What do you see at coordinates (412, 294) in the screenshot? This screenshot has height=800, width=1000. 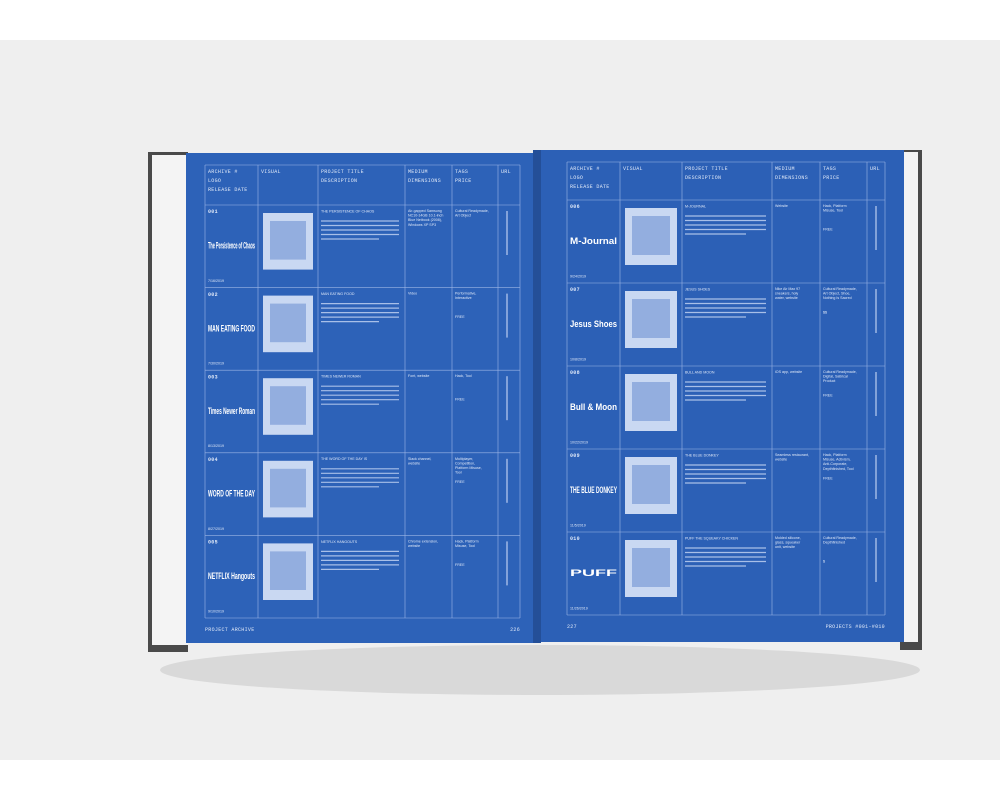 I see `medium: Video` at bounding box center [412, 294].